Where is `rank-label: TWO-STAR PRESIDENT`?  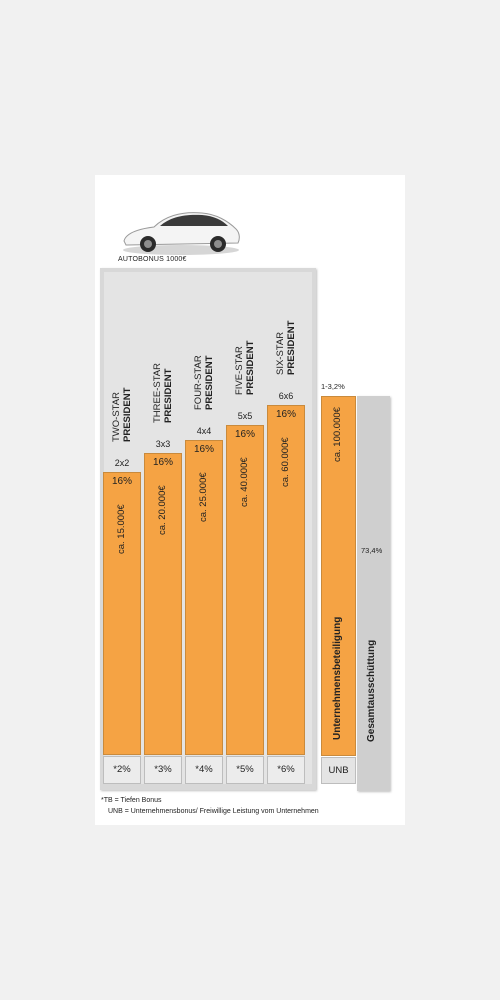 rank-label: TWO-STAR PRESIDENT is located at coordinates (122, 415).